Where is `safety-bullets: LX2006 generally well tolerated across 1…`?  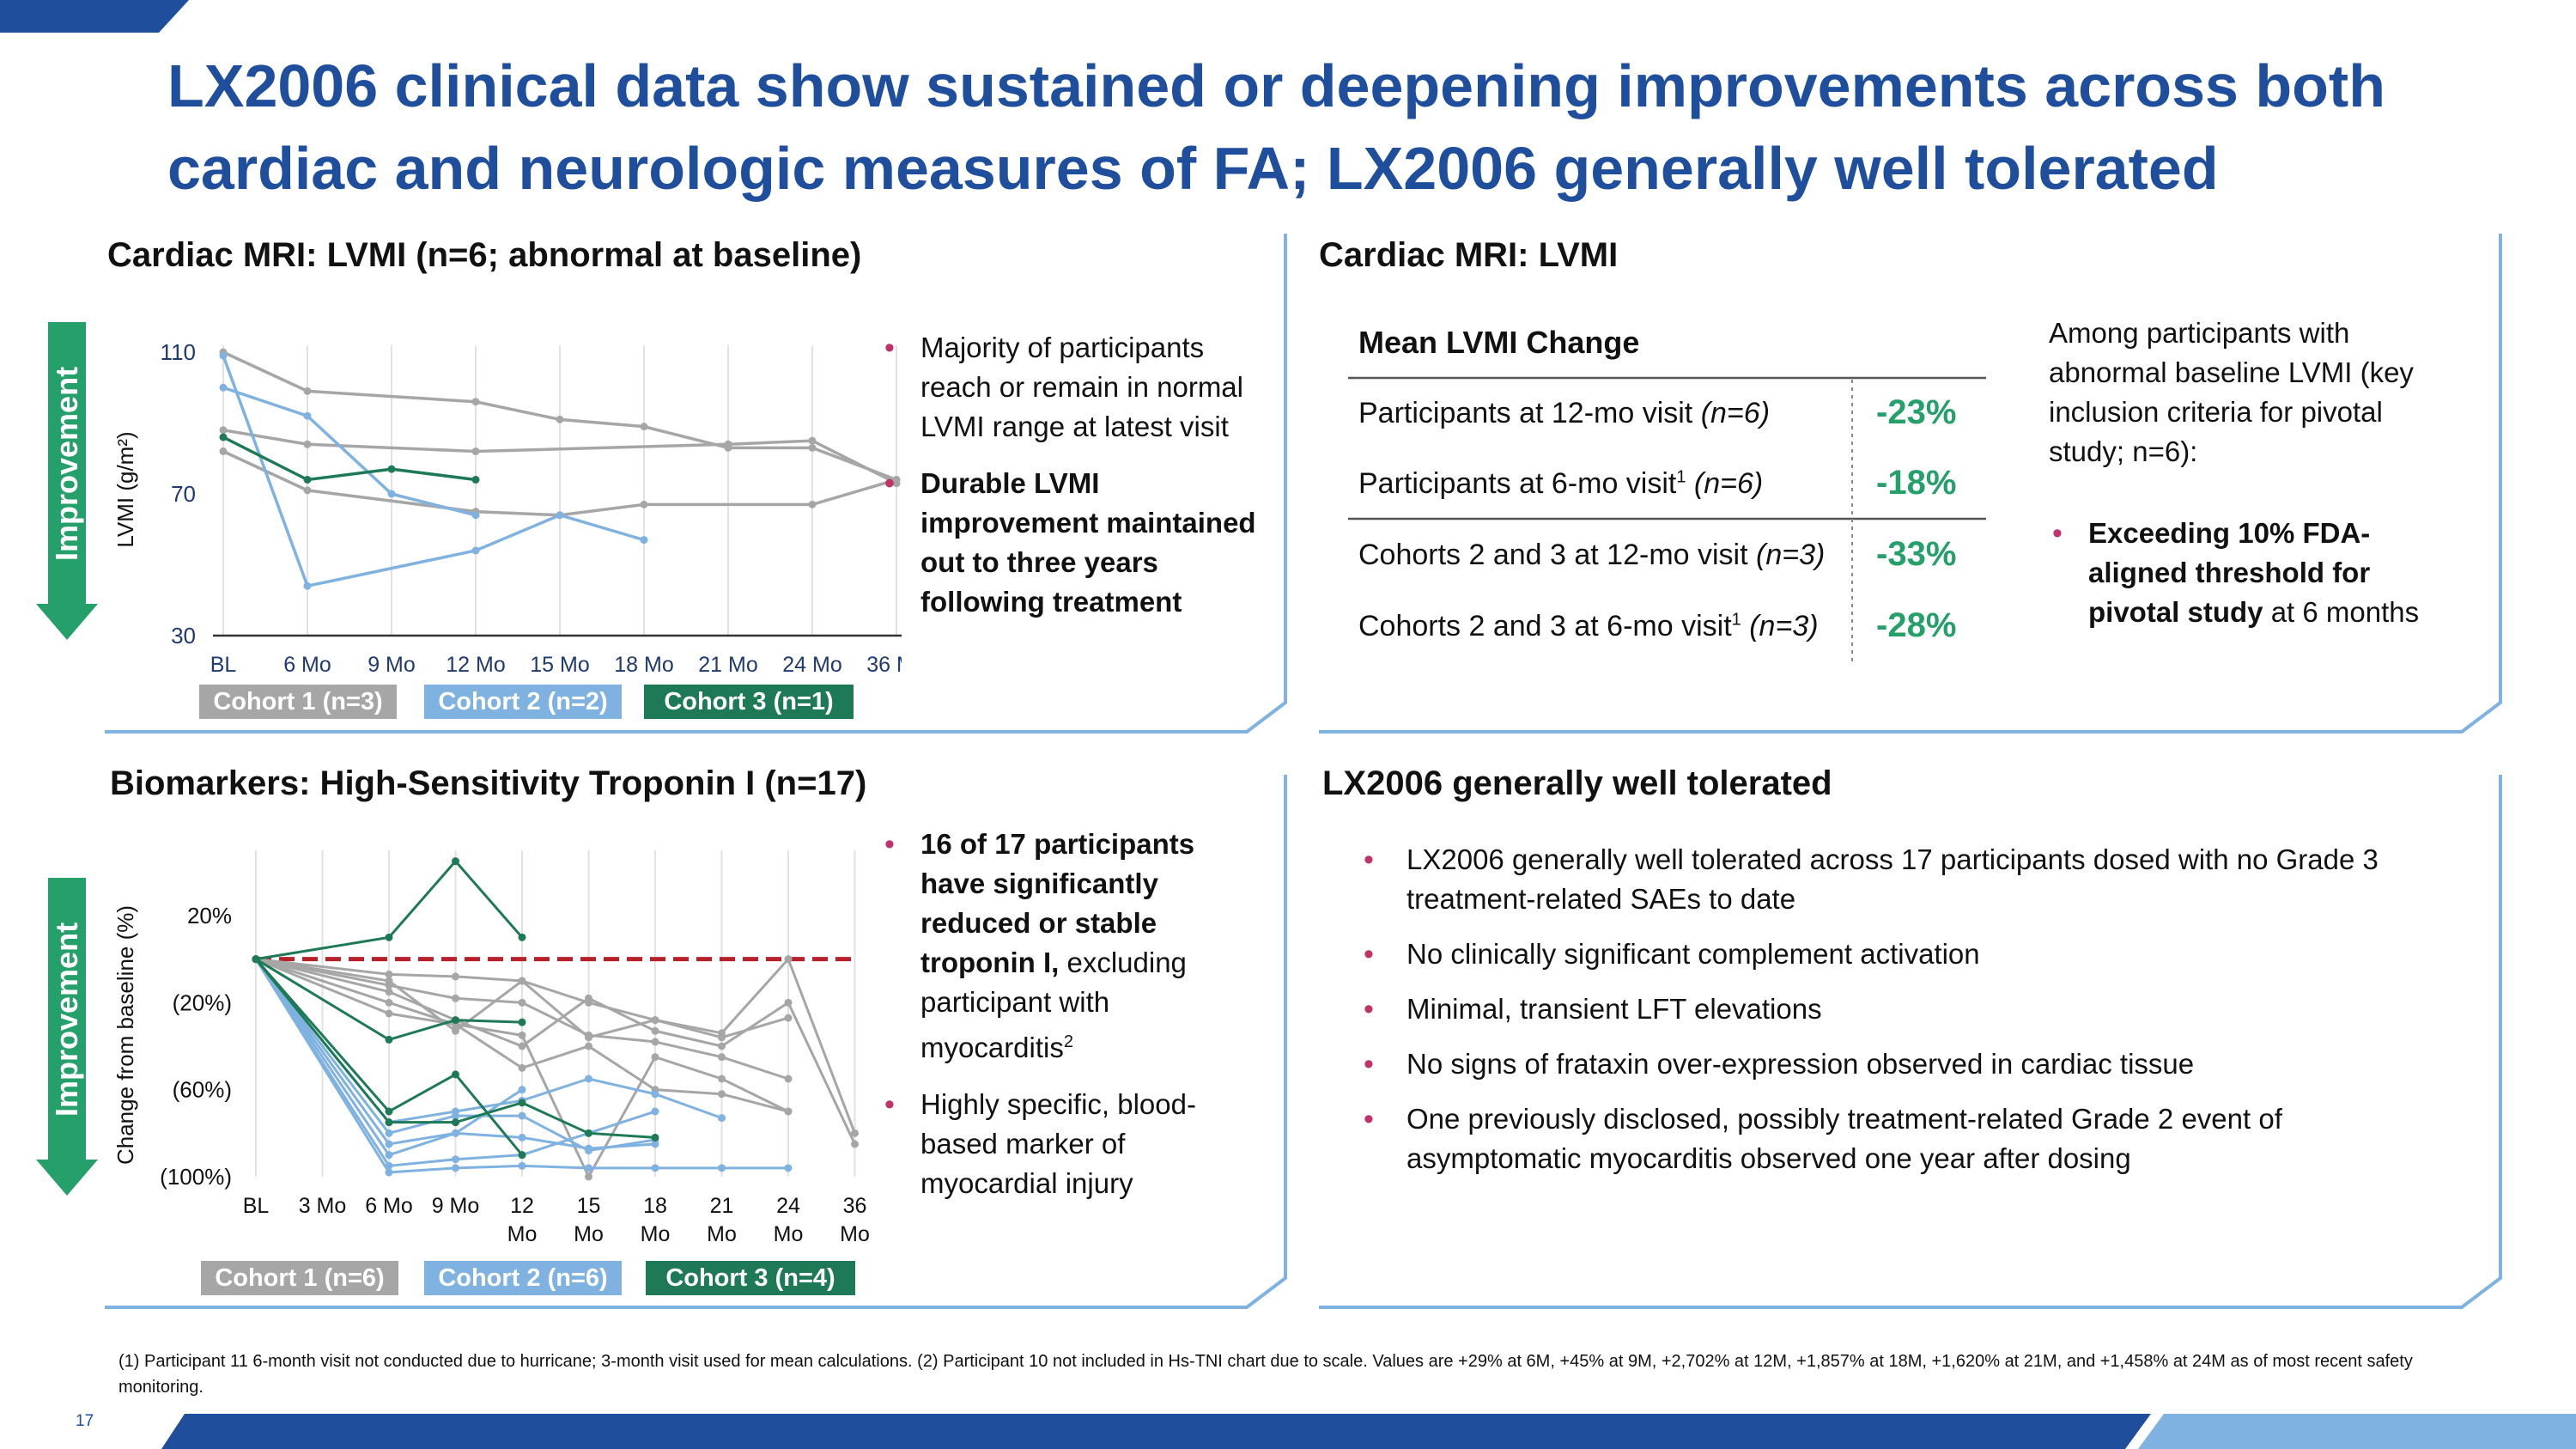 safety-bullets: LX2006 generally well tolerated across 1… is located at coordinates (1904, 1017).